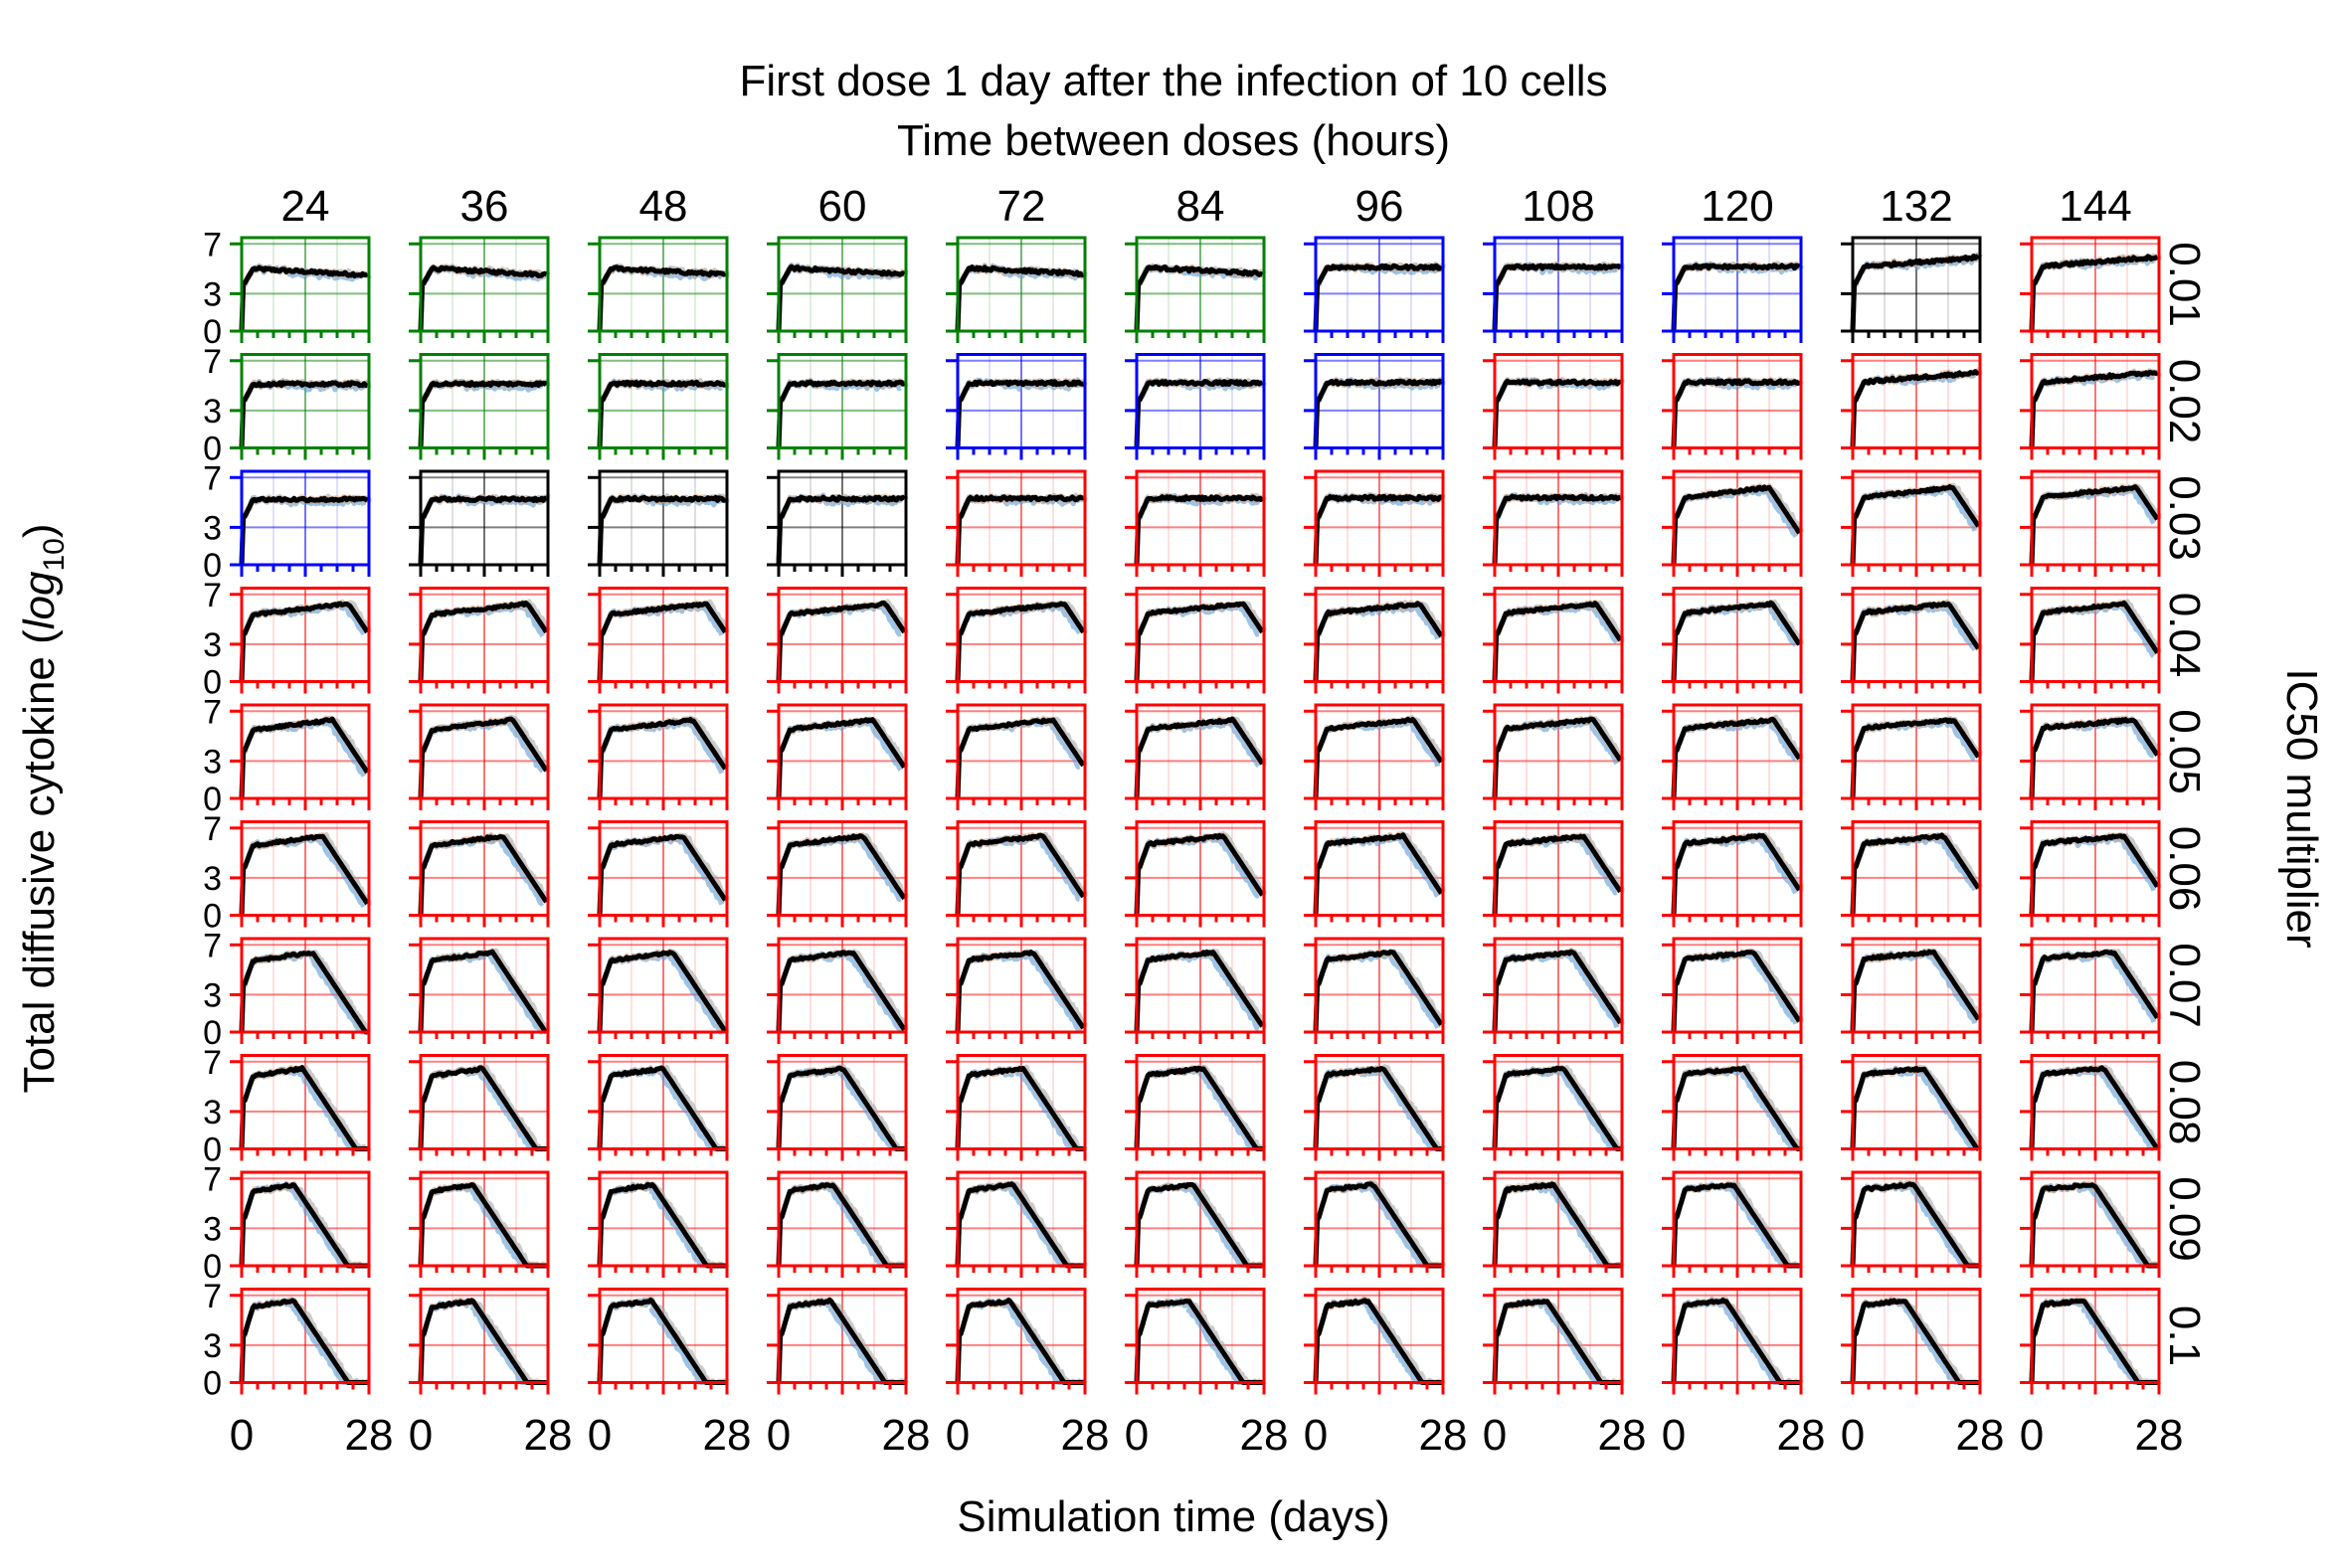 This screenshot has width=2341, height=1568. Describe the element at coordinates (484, 206) in the screenshot. I see `column-header: 36` at that location.